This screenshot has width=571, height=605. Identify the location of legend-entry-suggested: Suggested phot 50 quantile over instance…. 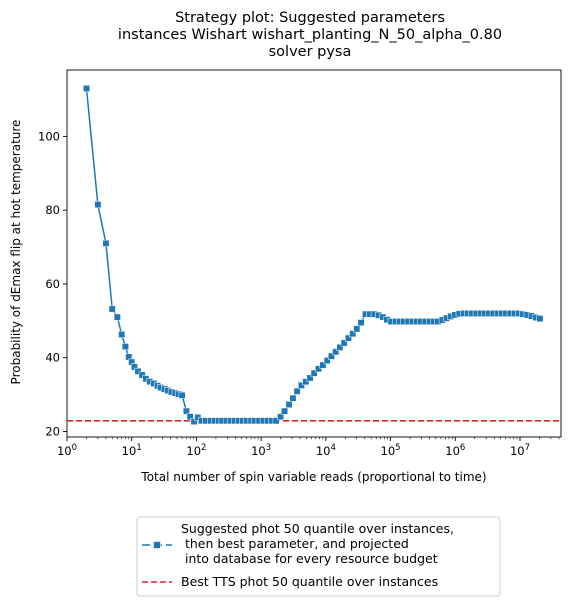
(298, 543).